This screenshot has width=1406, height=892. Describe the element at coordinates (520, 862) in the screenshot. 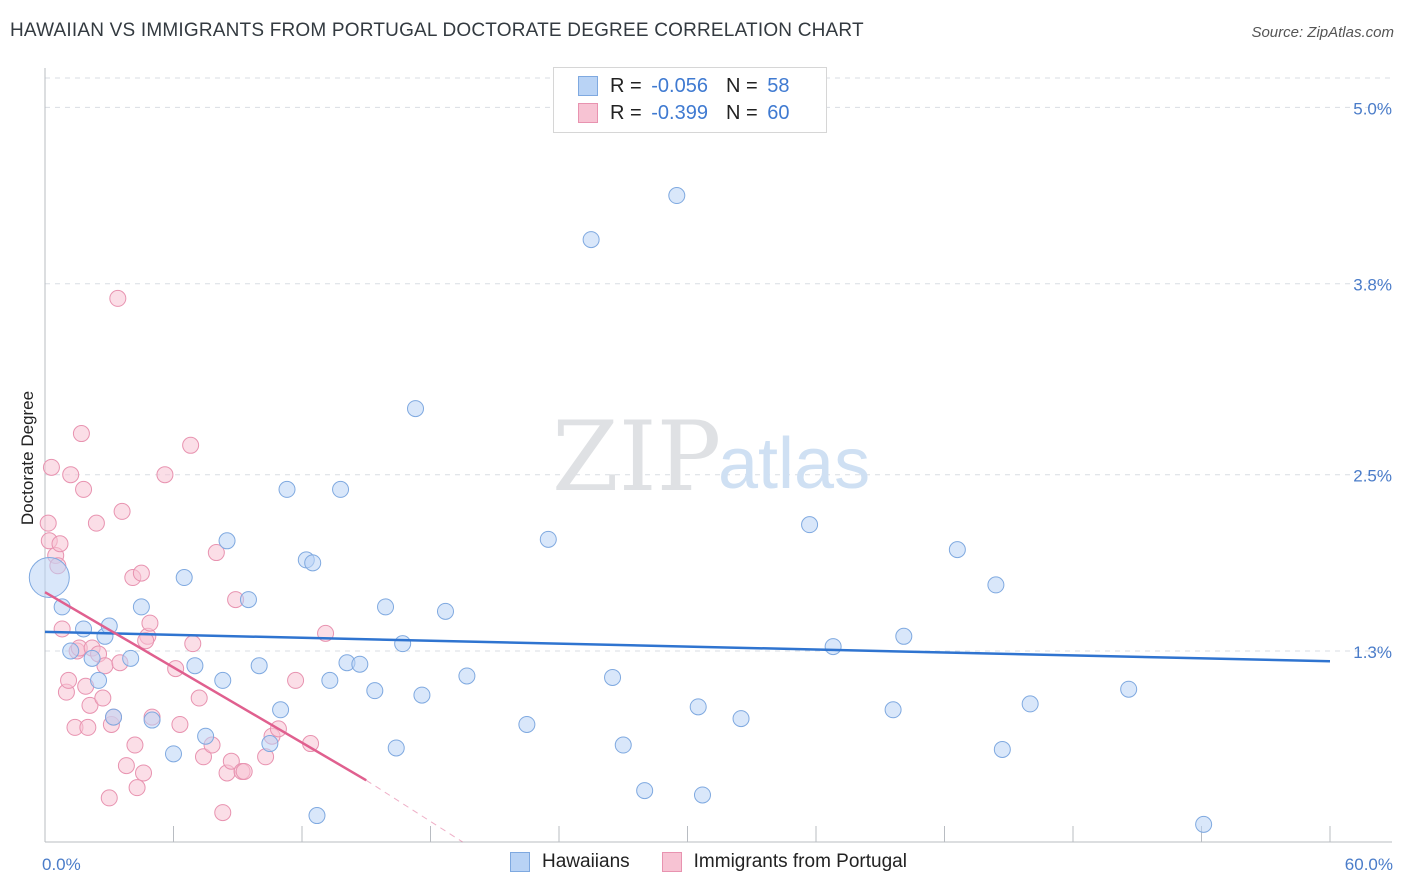

I see `legend-swatch-blue` at that location.